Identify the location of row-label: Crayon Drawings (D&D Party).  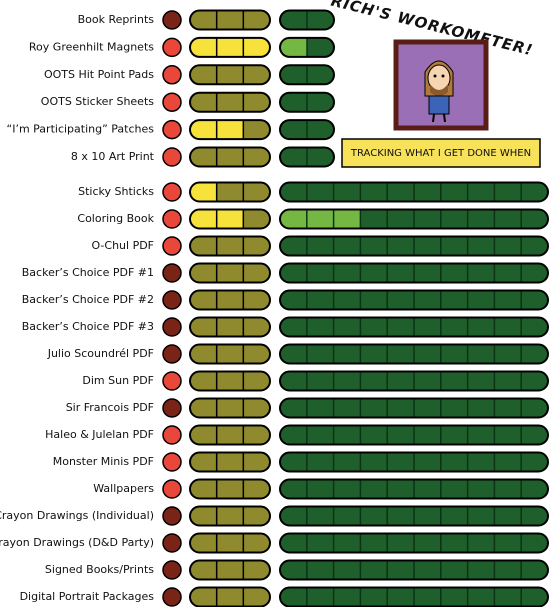
(77, 542).